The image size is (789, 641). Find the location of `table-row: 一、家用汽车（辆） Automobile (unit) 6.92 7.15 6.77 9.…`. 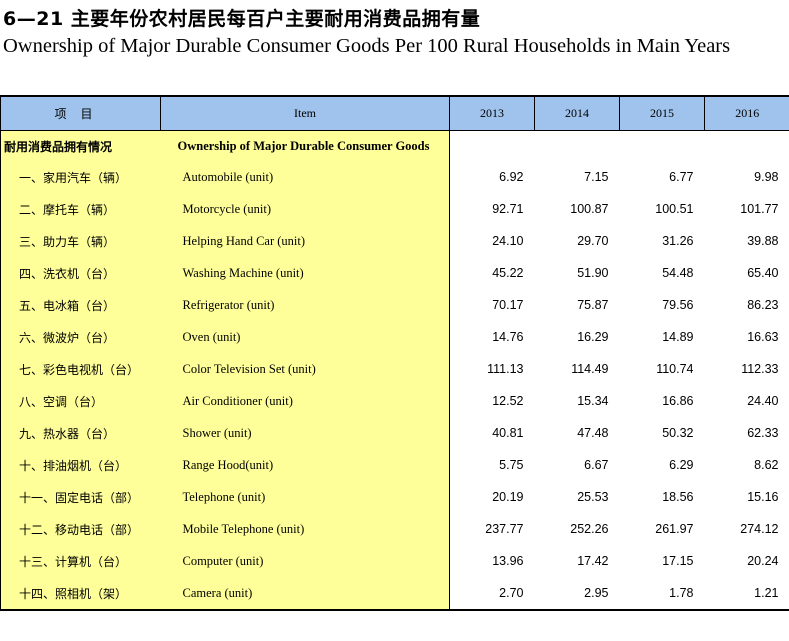

table-row: 一、家用汽车（辆） Automobile (unit) 6.92 7.15 6.77 9.… is located at coordinates (394, 177).